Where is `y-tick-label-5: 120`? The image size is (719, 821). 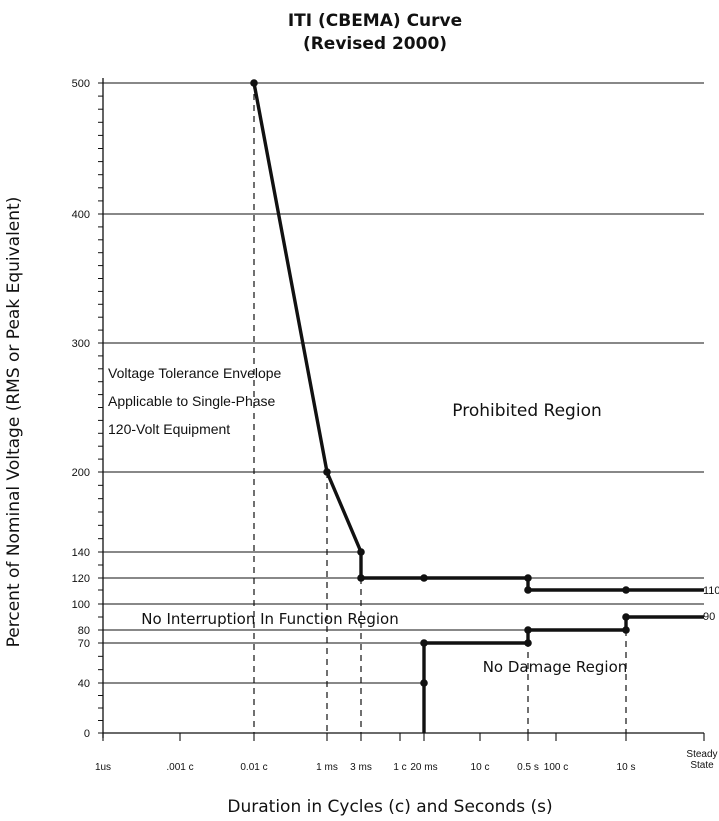
y-tick-label-5: 120 is located at coordinates (81, 579).